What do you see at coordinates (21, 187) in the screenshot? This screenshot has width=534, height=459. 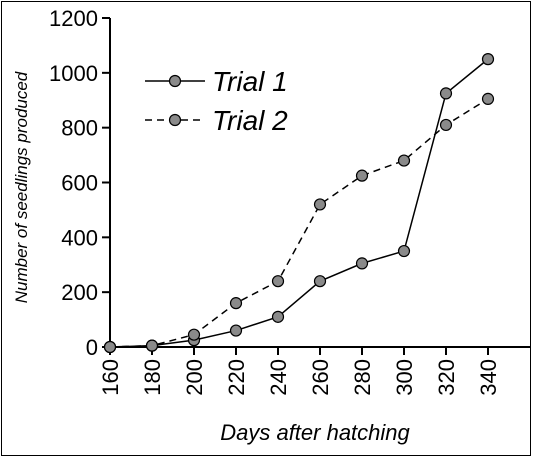 I see `y-axis-label: Number of seedlings produced` at bounding box center [21, 187].